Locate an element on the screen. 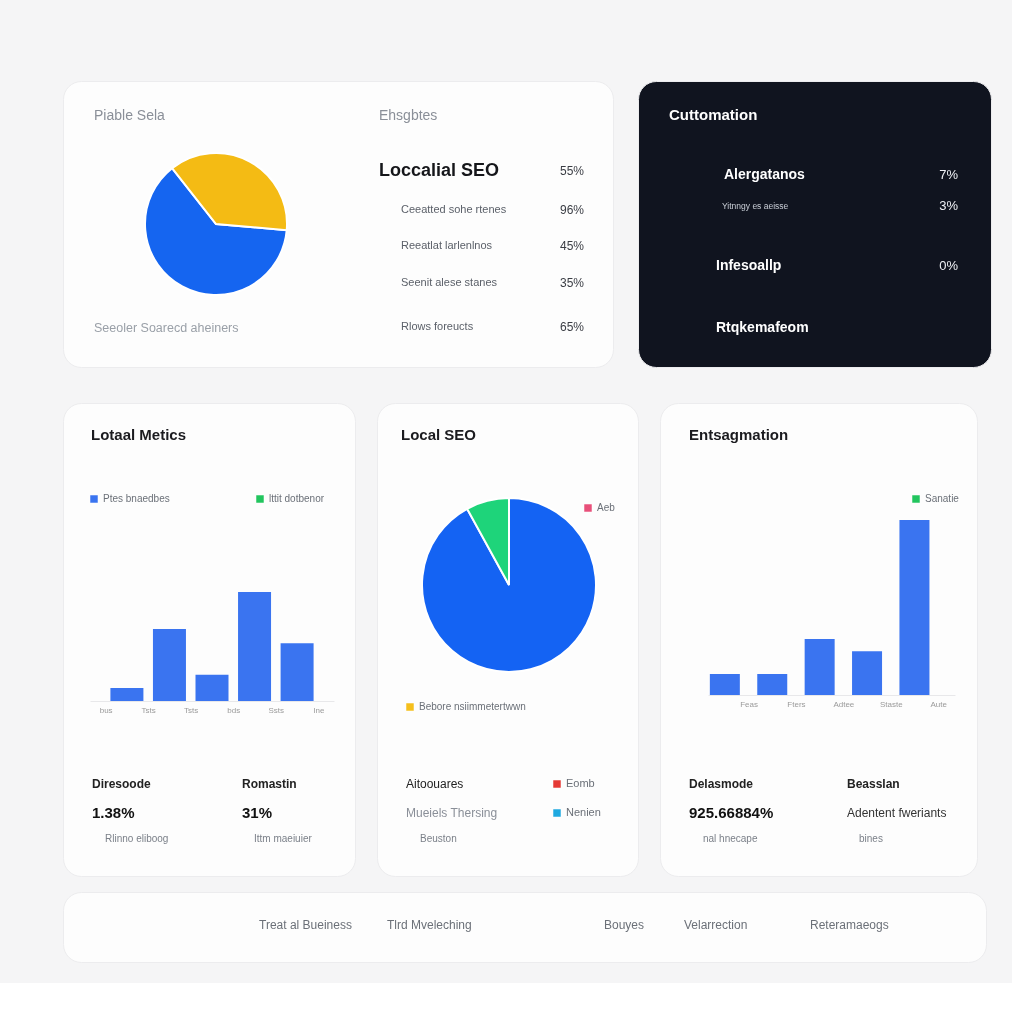  text: Aitoouares is located at coordinates (435, 784).